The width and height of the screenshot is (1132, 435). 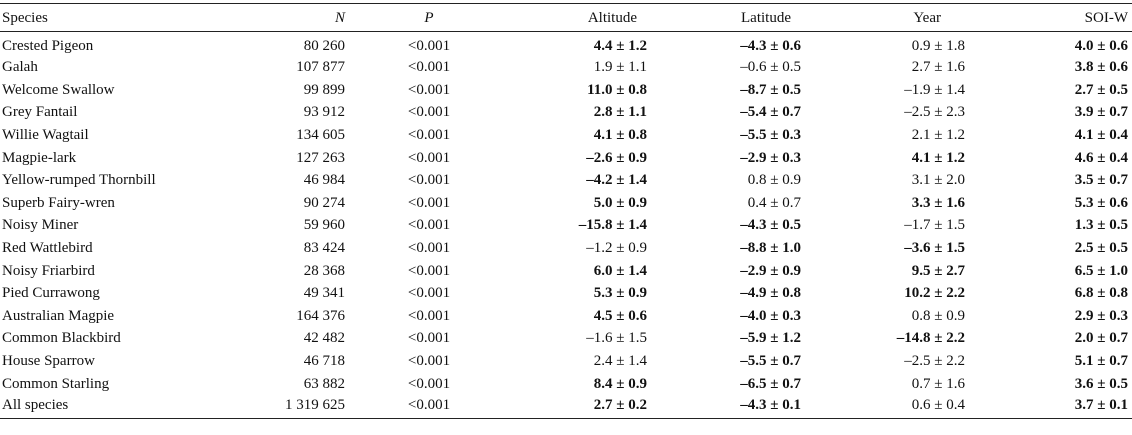 I want to click on cell-species: Common Blackbird, so click(x=61, y=338).